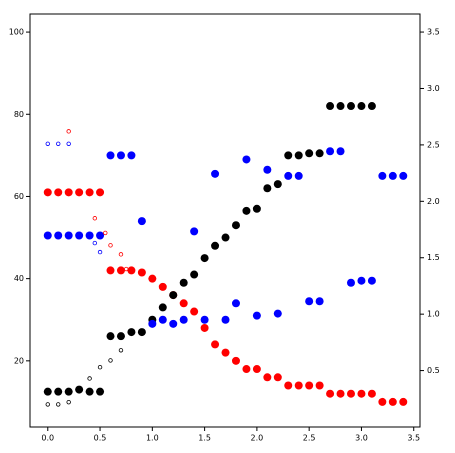 The width and height of the screenshot is (455, 453). I want to click on y2-tick-label: 2.5, so click(433, 144).